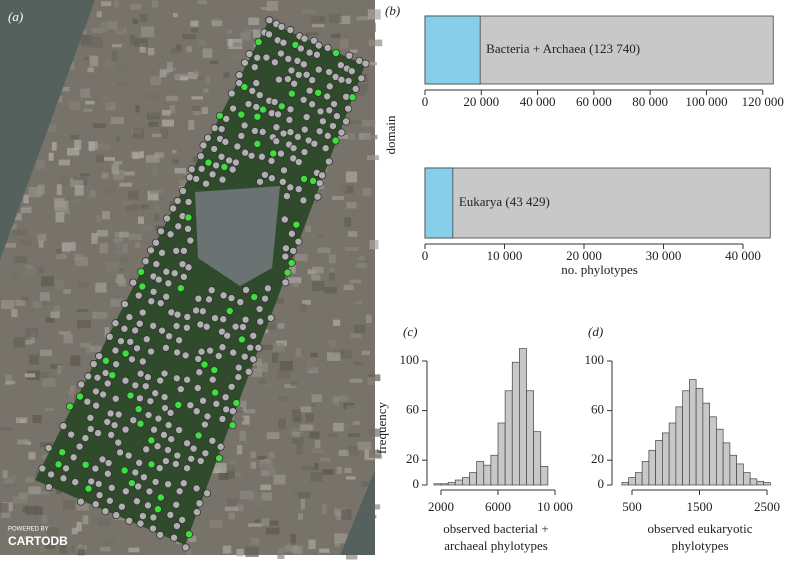 This screenshot has height=565, width=794. Describe the element at coordinates (555, 506) in the screenshot. I see `x-tick-label: 10 000` at that location.